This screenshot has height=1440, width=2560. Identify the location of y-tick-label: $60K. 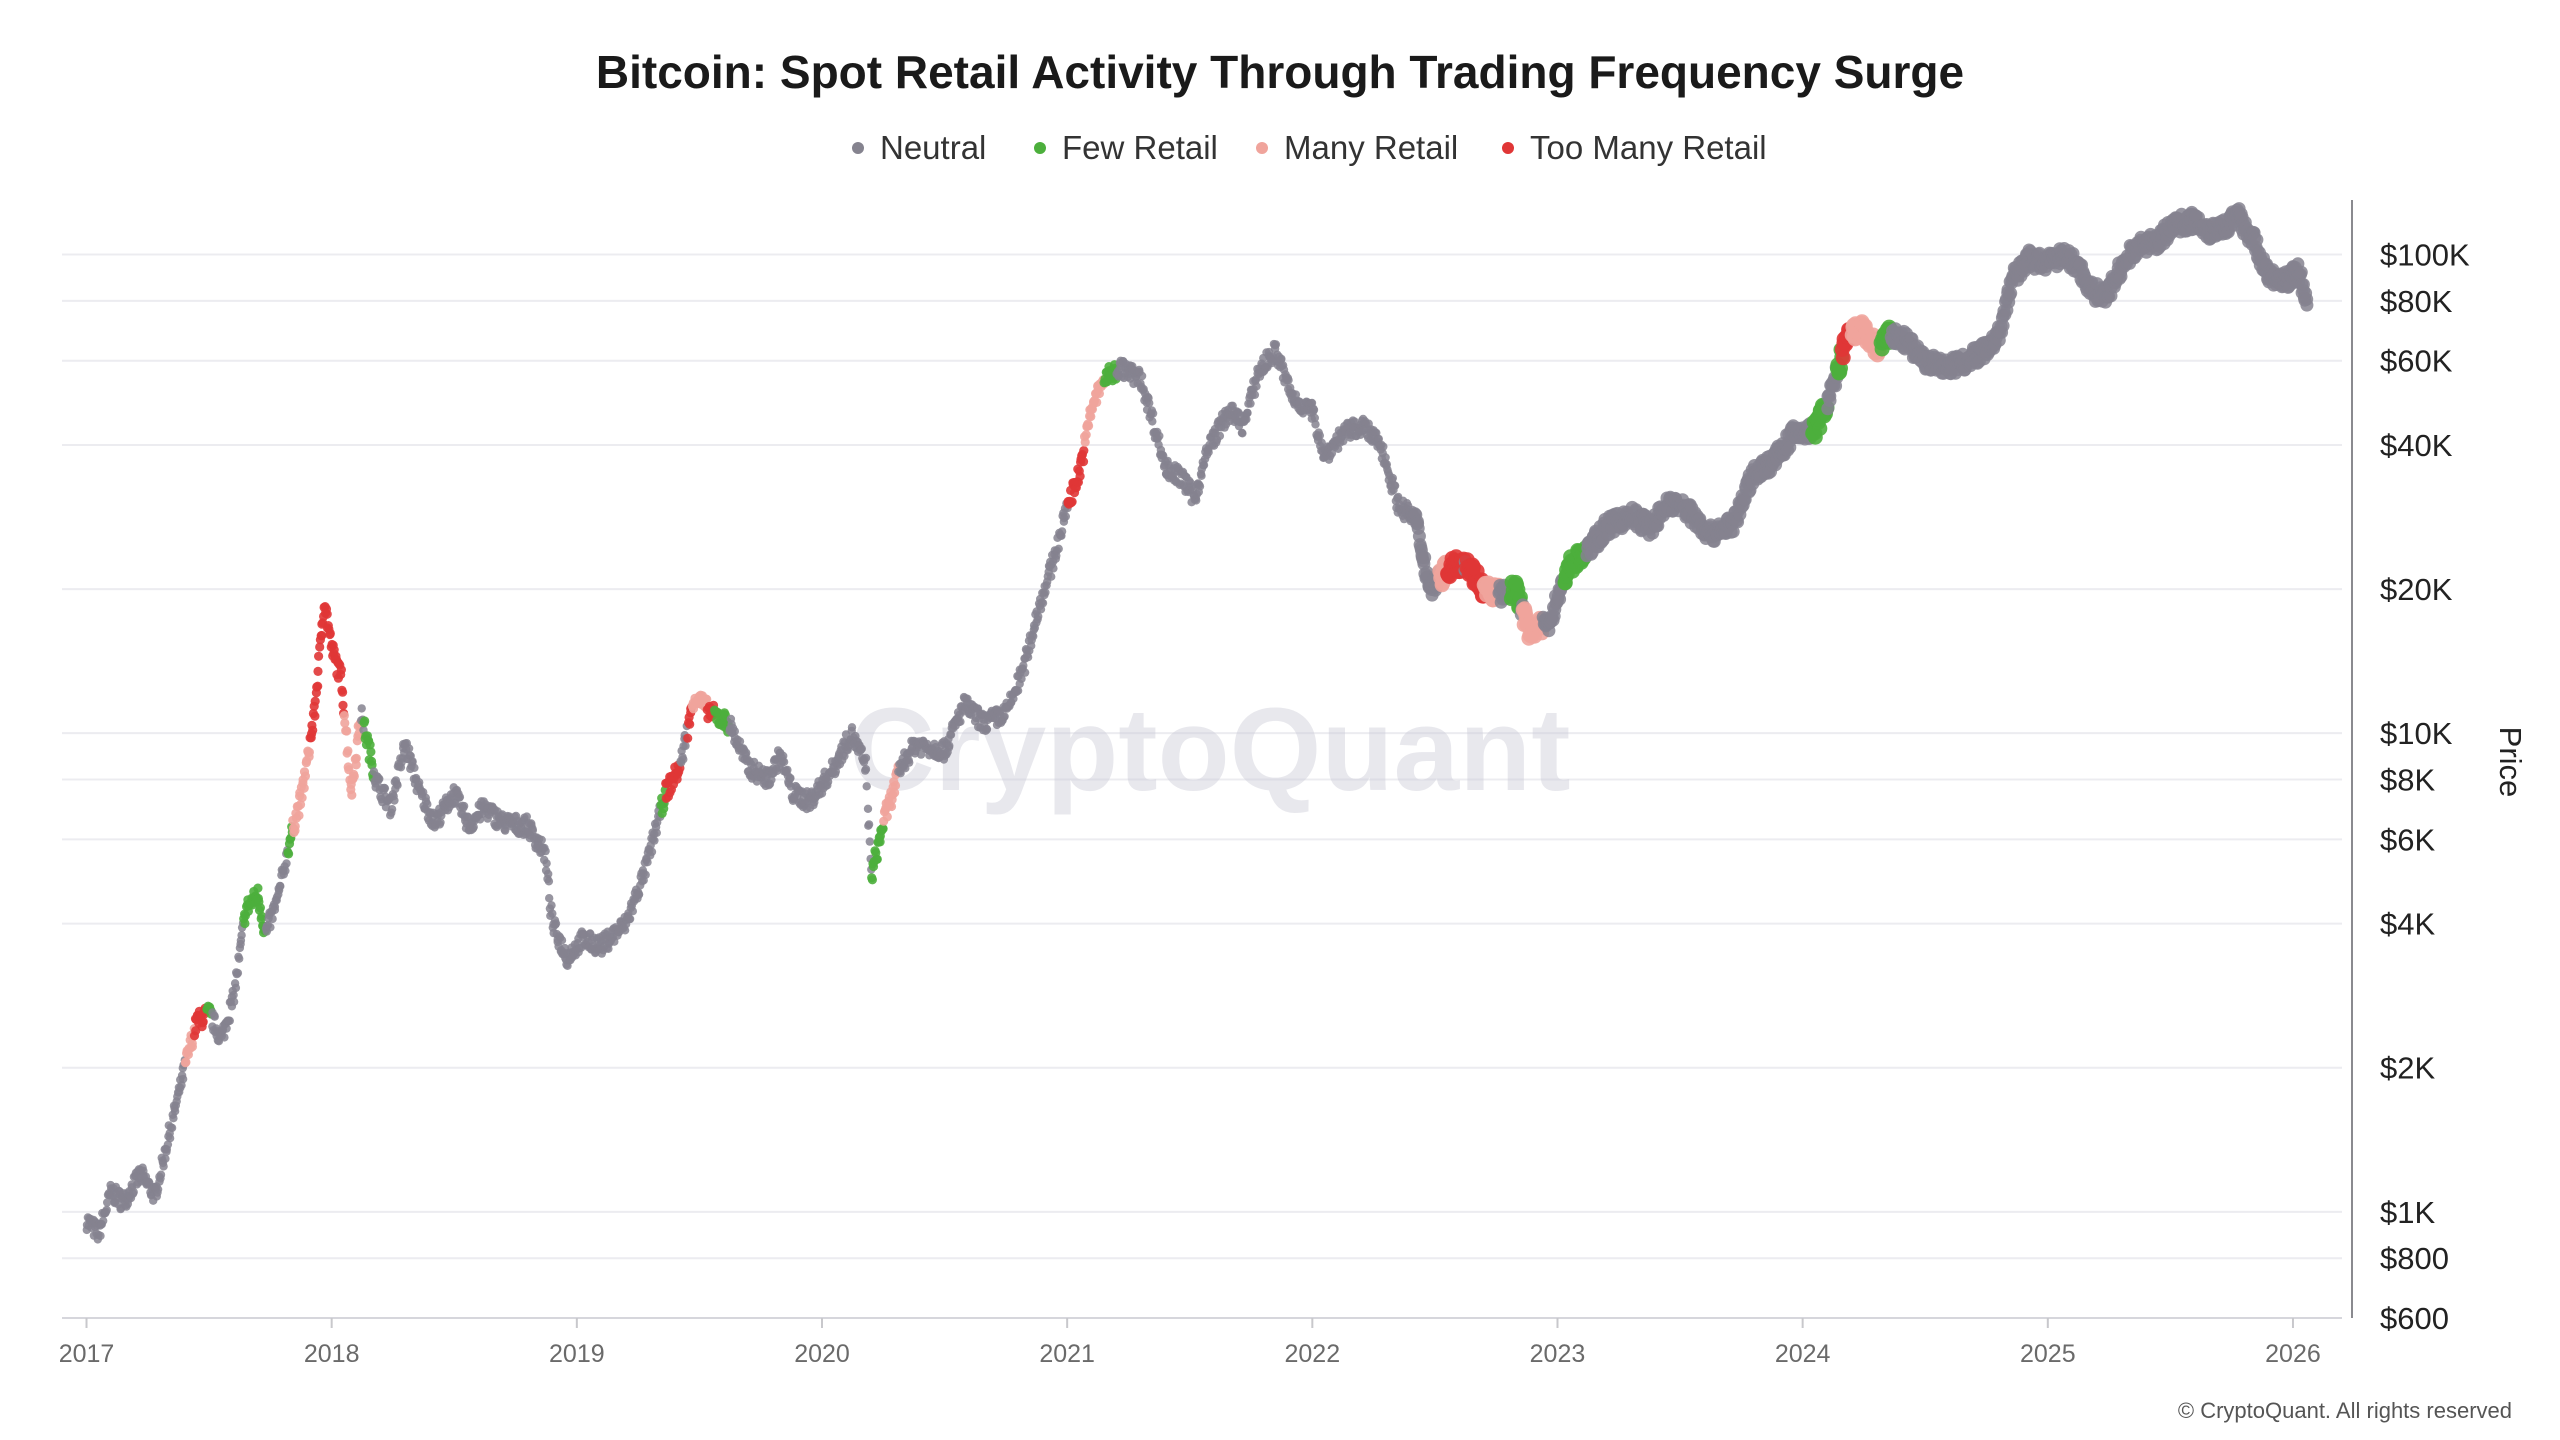
(2416, 361).